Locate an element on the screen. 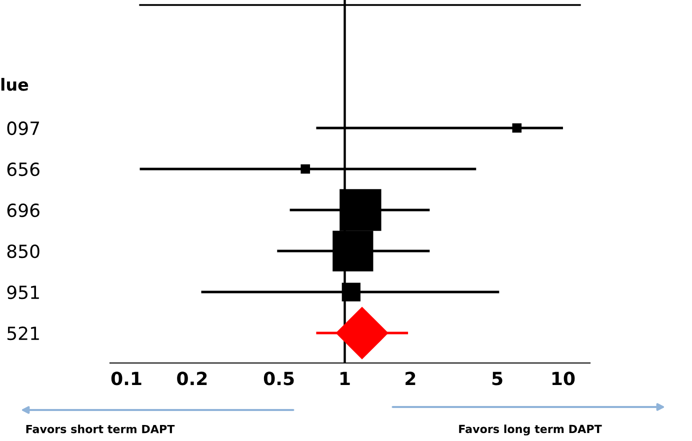 The height and width of the screenshot is (441, 692). text: Favors long term DAPT is located at coordinates (530, 430).